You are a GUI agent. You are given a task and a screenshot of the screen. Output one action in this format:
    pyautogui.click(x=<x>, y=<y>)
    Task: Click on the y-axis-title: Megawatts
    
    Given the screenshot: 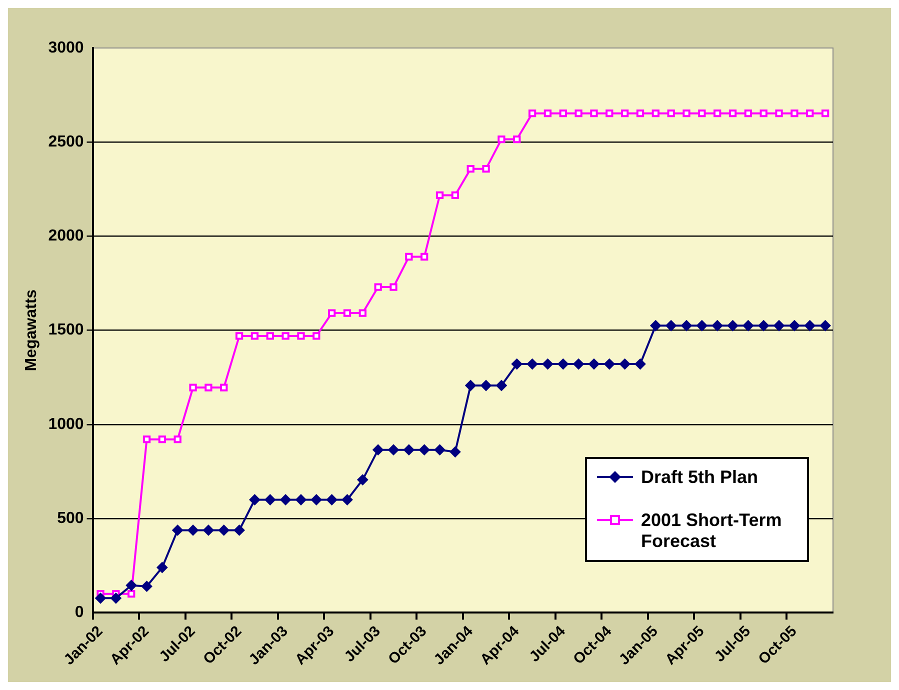 What is the action you would take?
    pyautogui.click(x=31, y=330)
    